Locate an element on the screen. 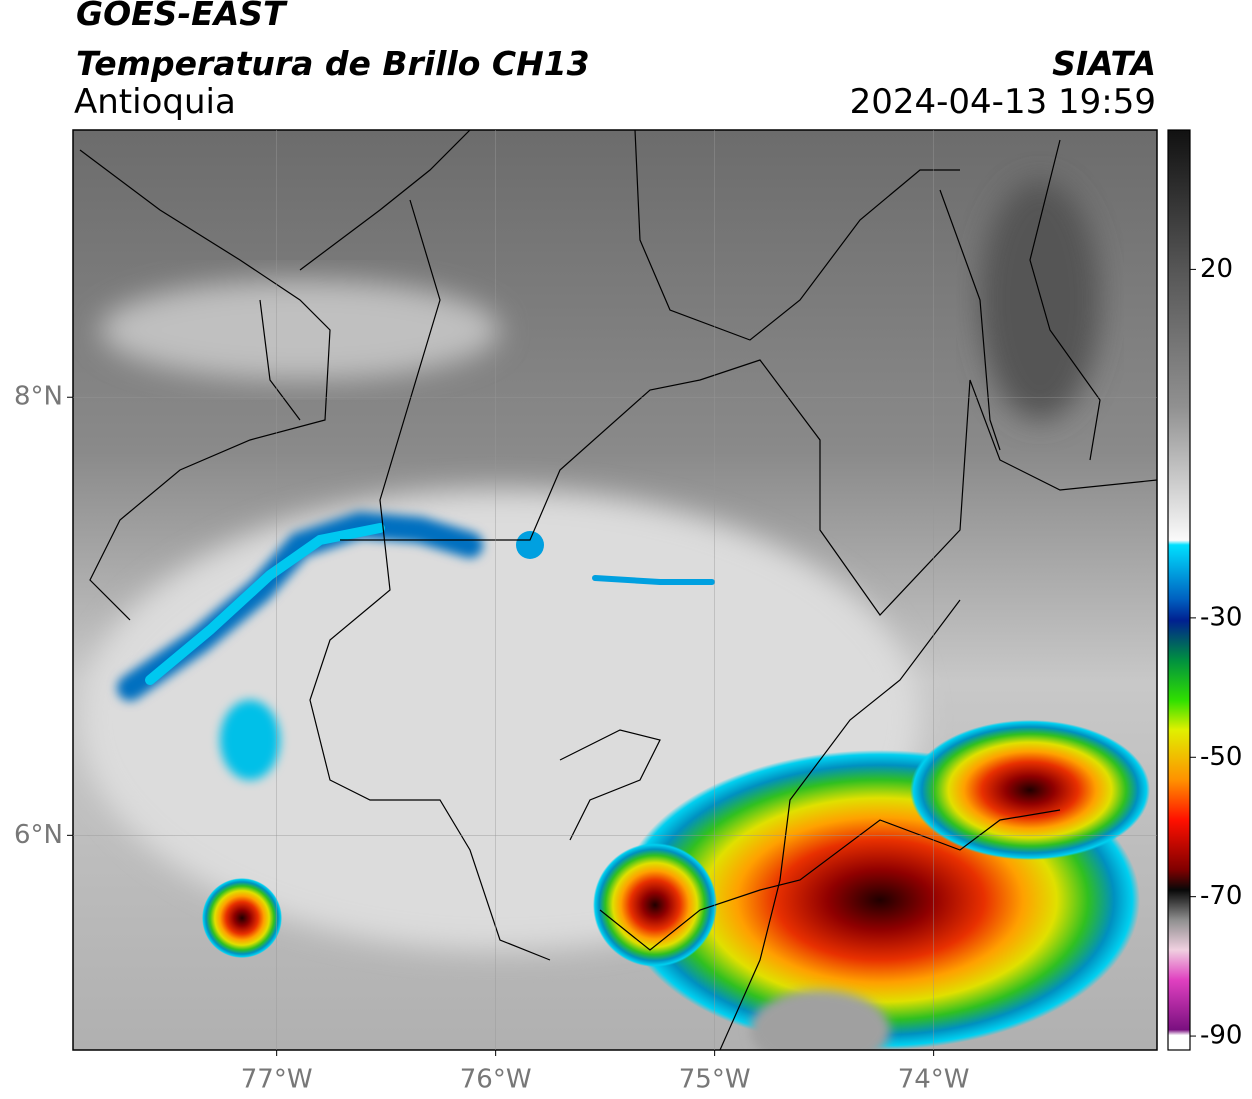 This screenshot has height=1099, width=1252. colorbar-tick-label: -90 is located at coordinates (1221, 1036).